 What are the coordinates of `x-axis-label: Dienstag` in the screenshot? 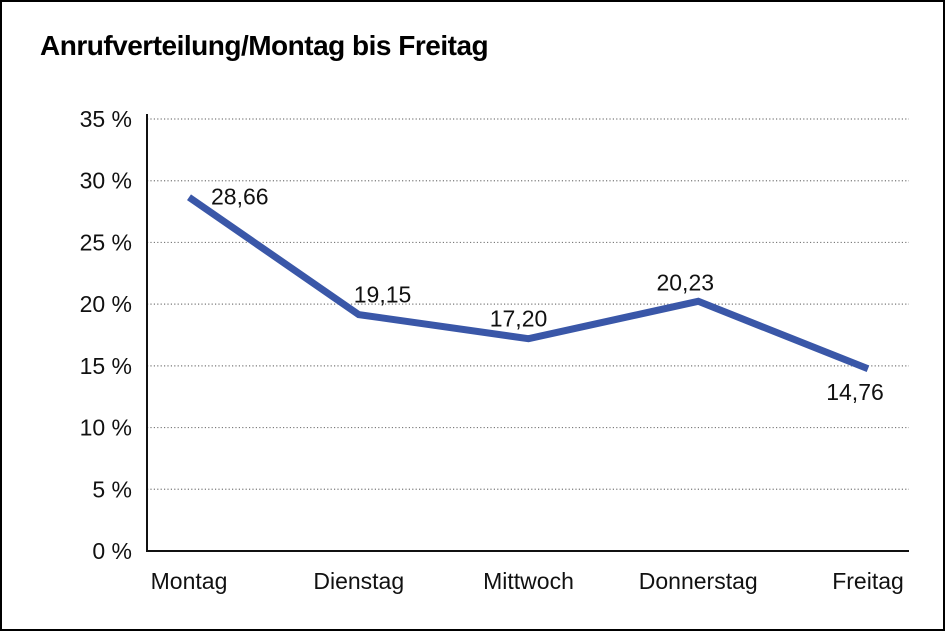 It's located at (358, 581).